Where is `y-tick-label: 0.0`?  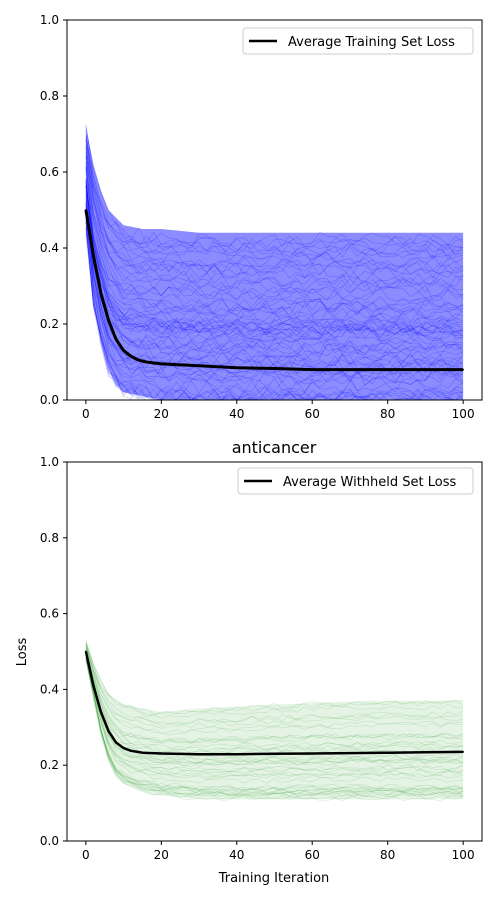
y-tick-label: 0.0 is located at coordinates (49, 400).